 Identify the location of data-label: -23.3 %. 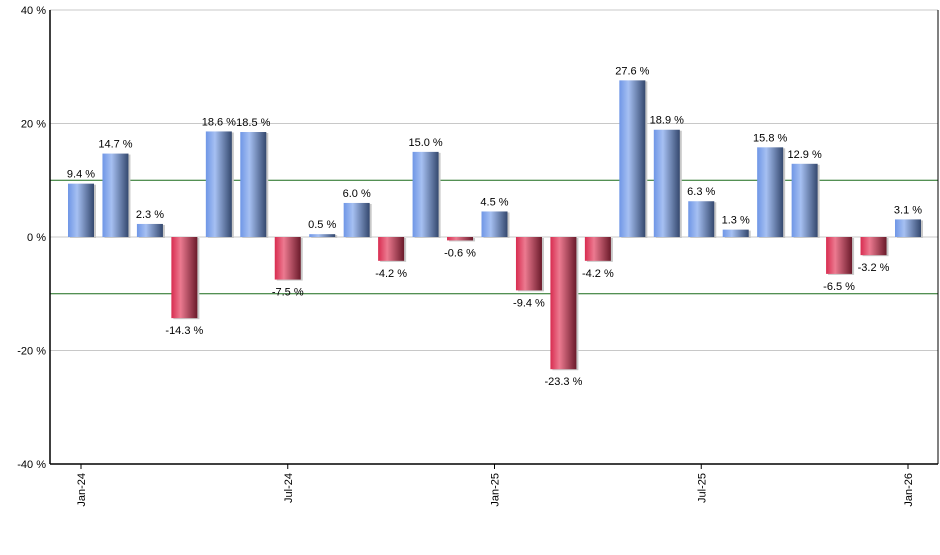
(563, 382).